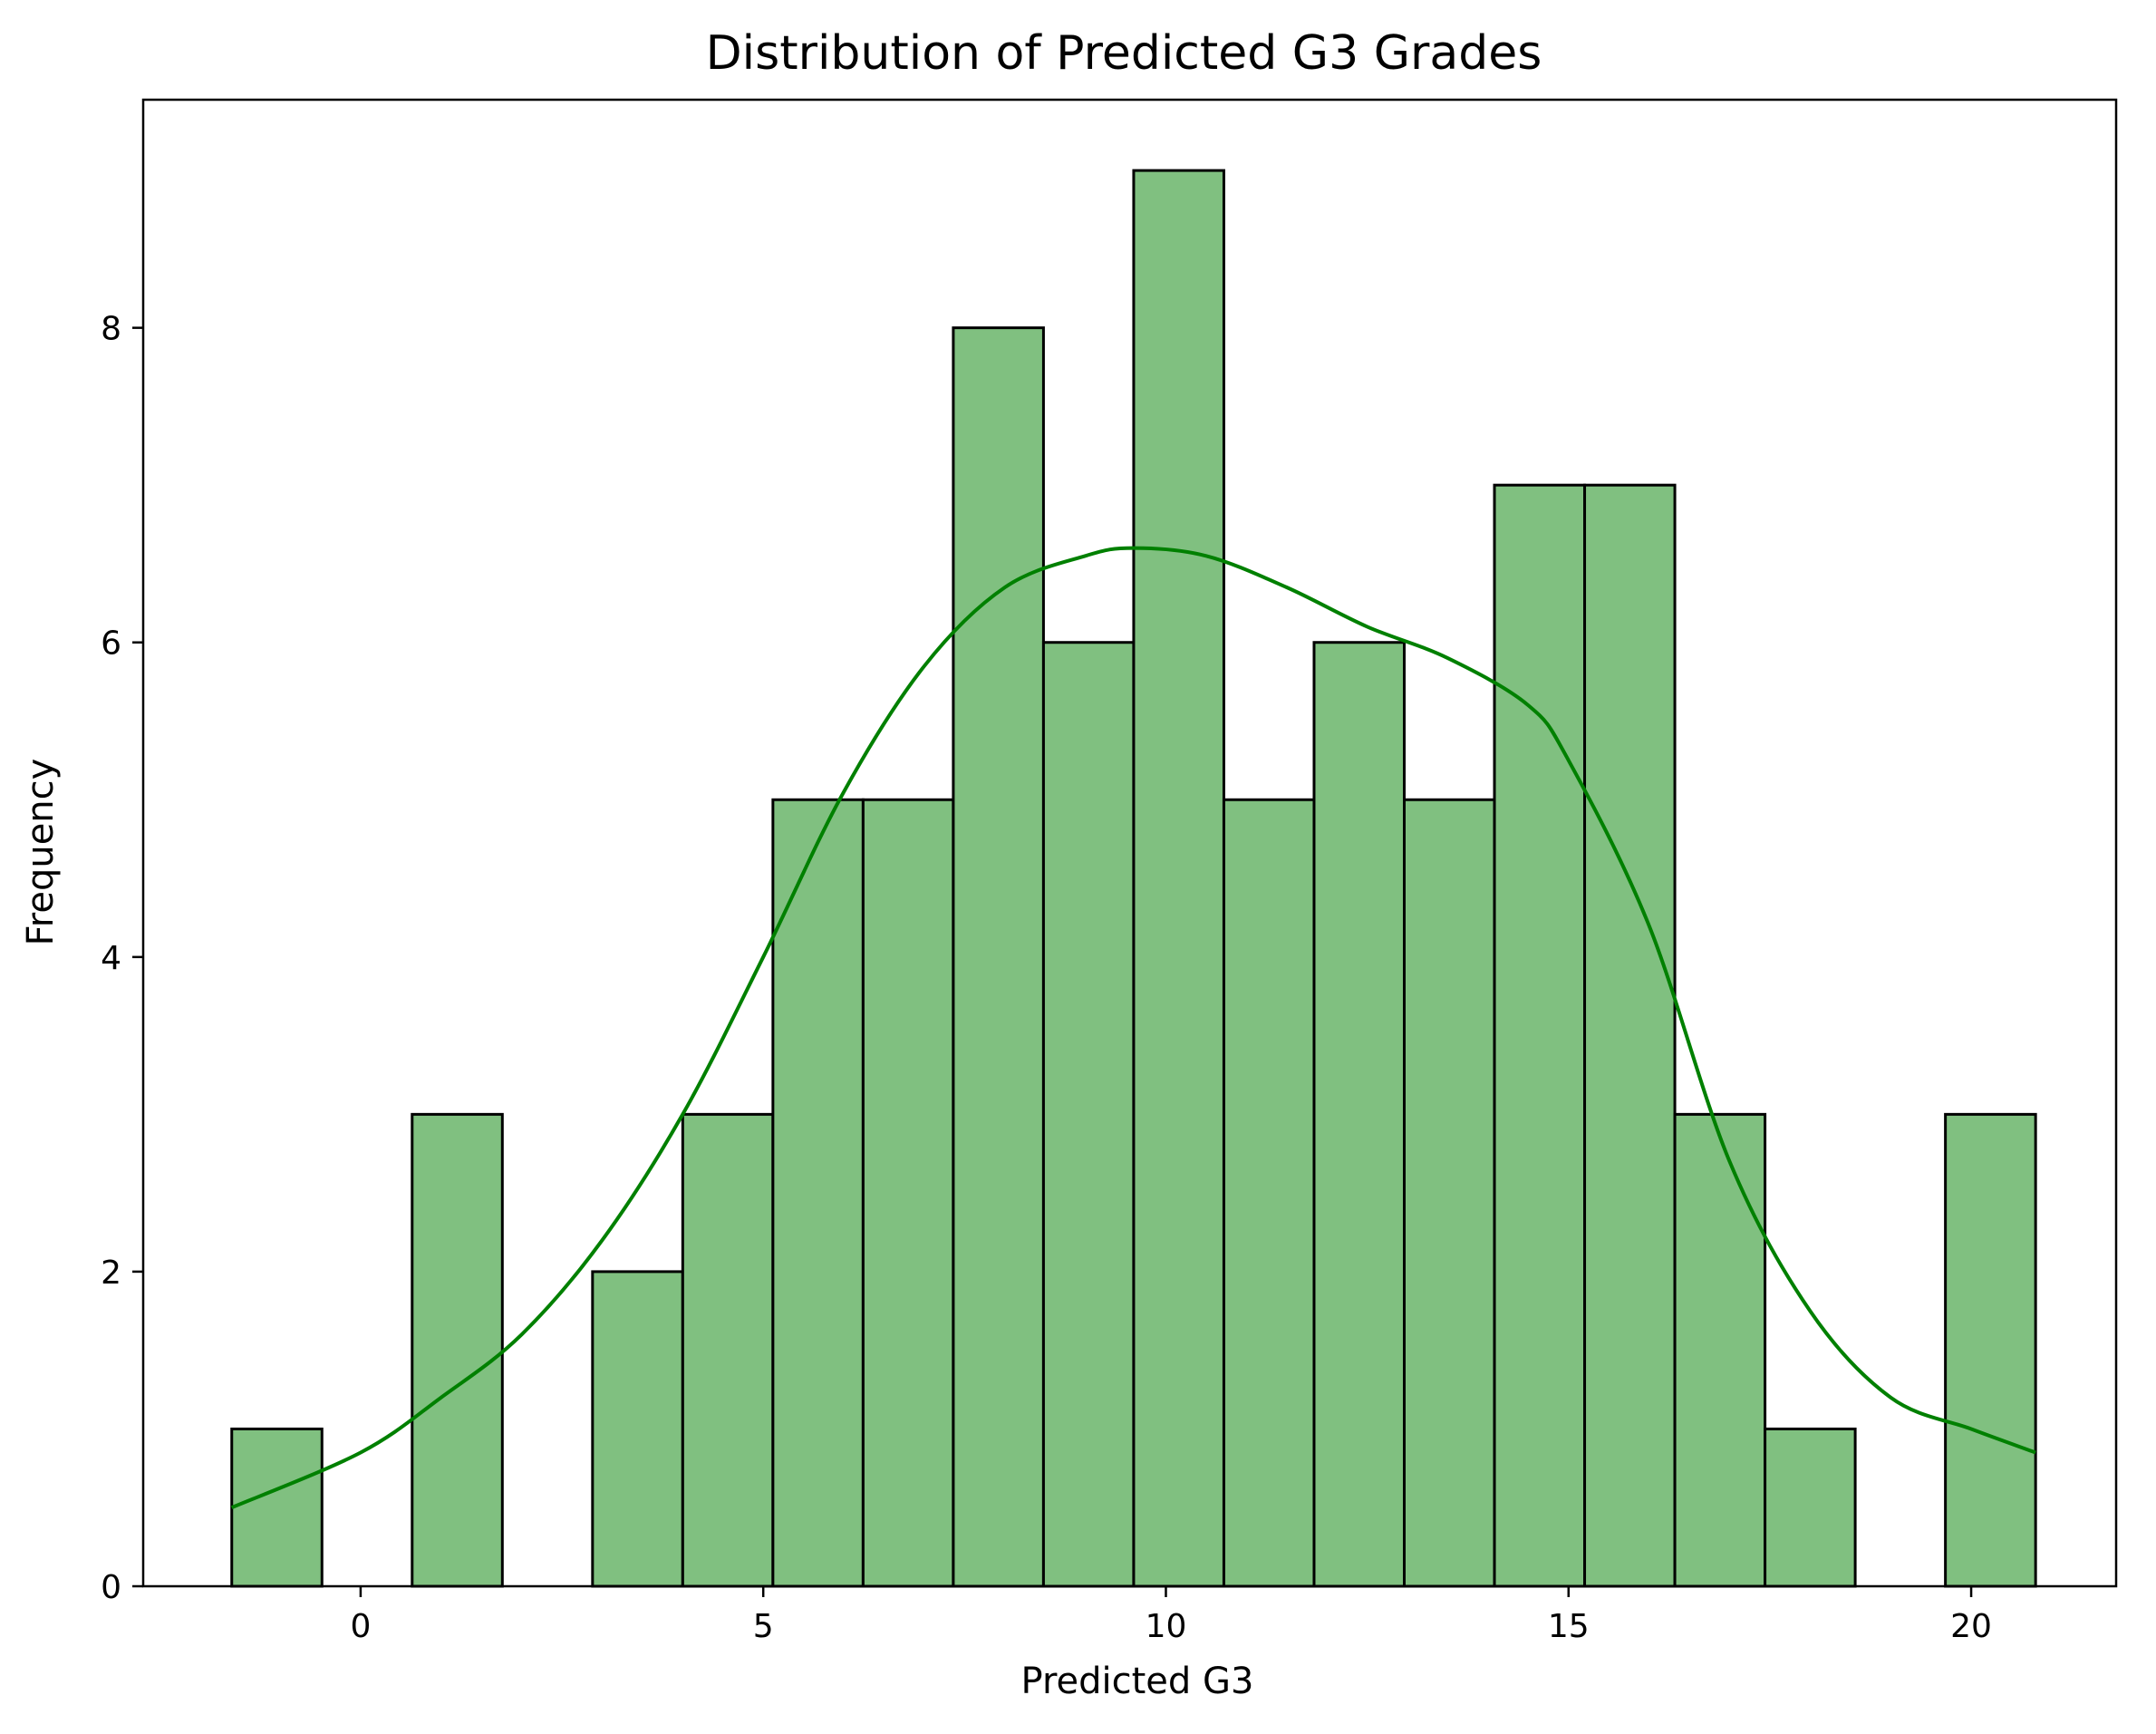 The height and width of the screenshot is (1734, 2156). What do you see at coordinates (1971, 1626) in the screenshot?
I see `x-tick-label: 20` at bounding box center [1971, 1626].